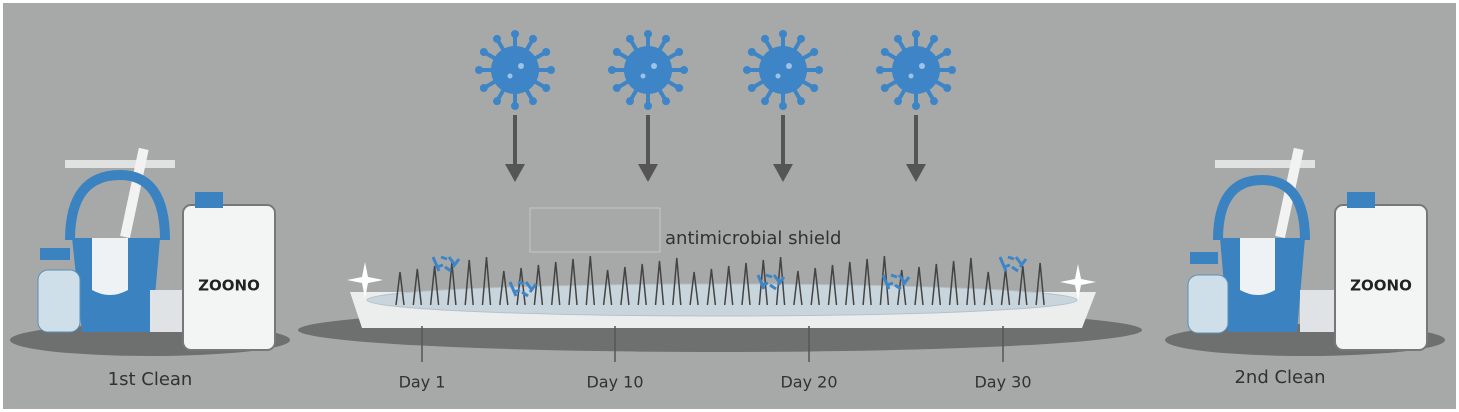 This screenshot has width=1459, height=412. I want to click on virus, so click(648, 70).